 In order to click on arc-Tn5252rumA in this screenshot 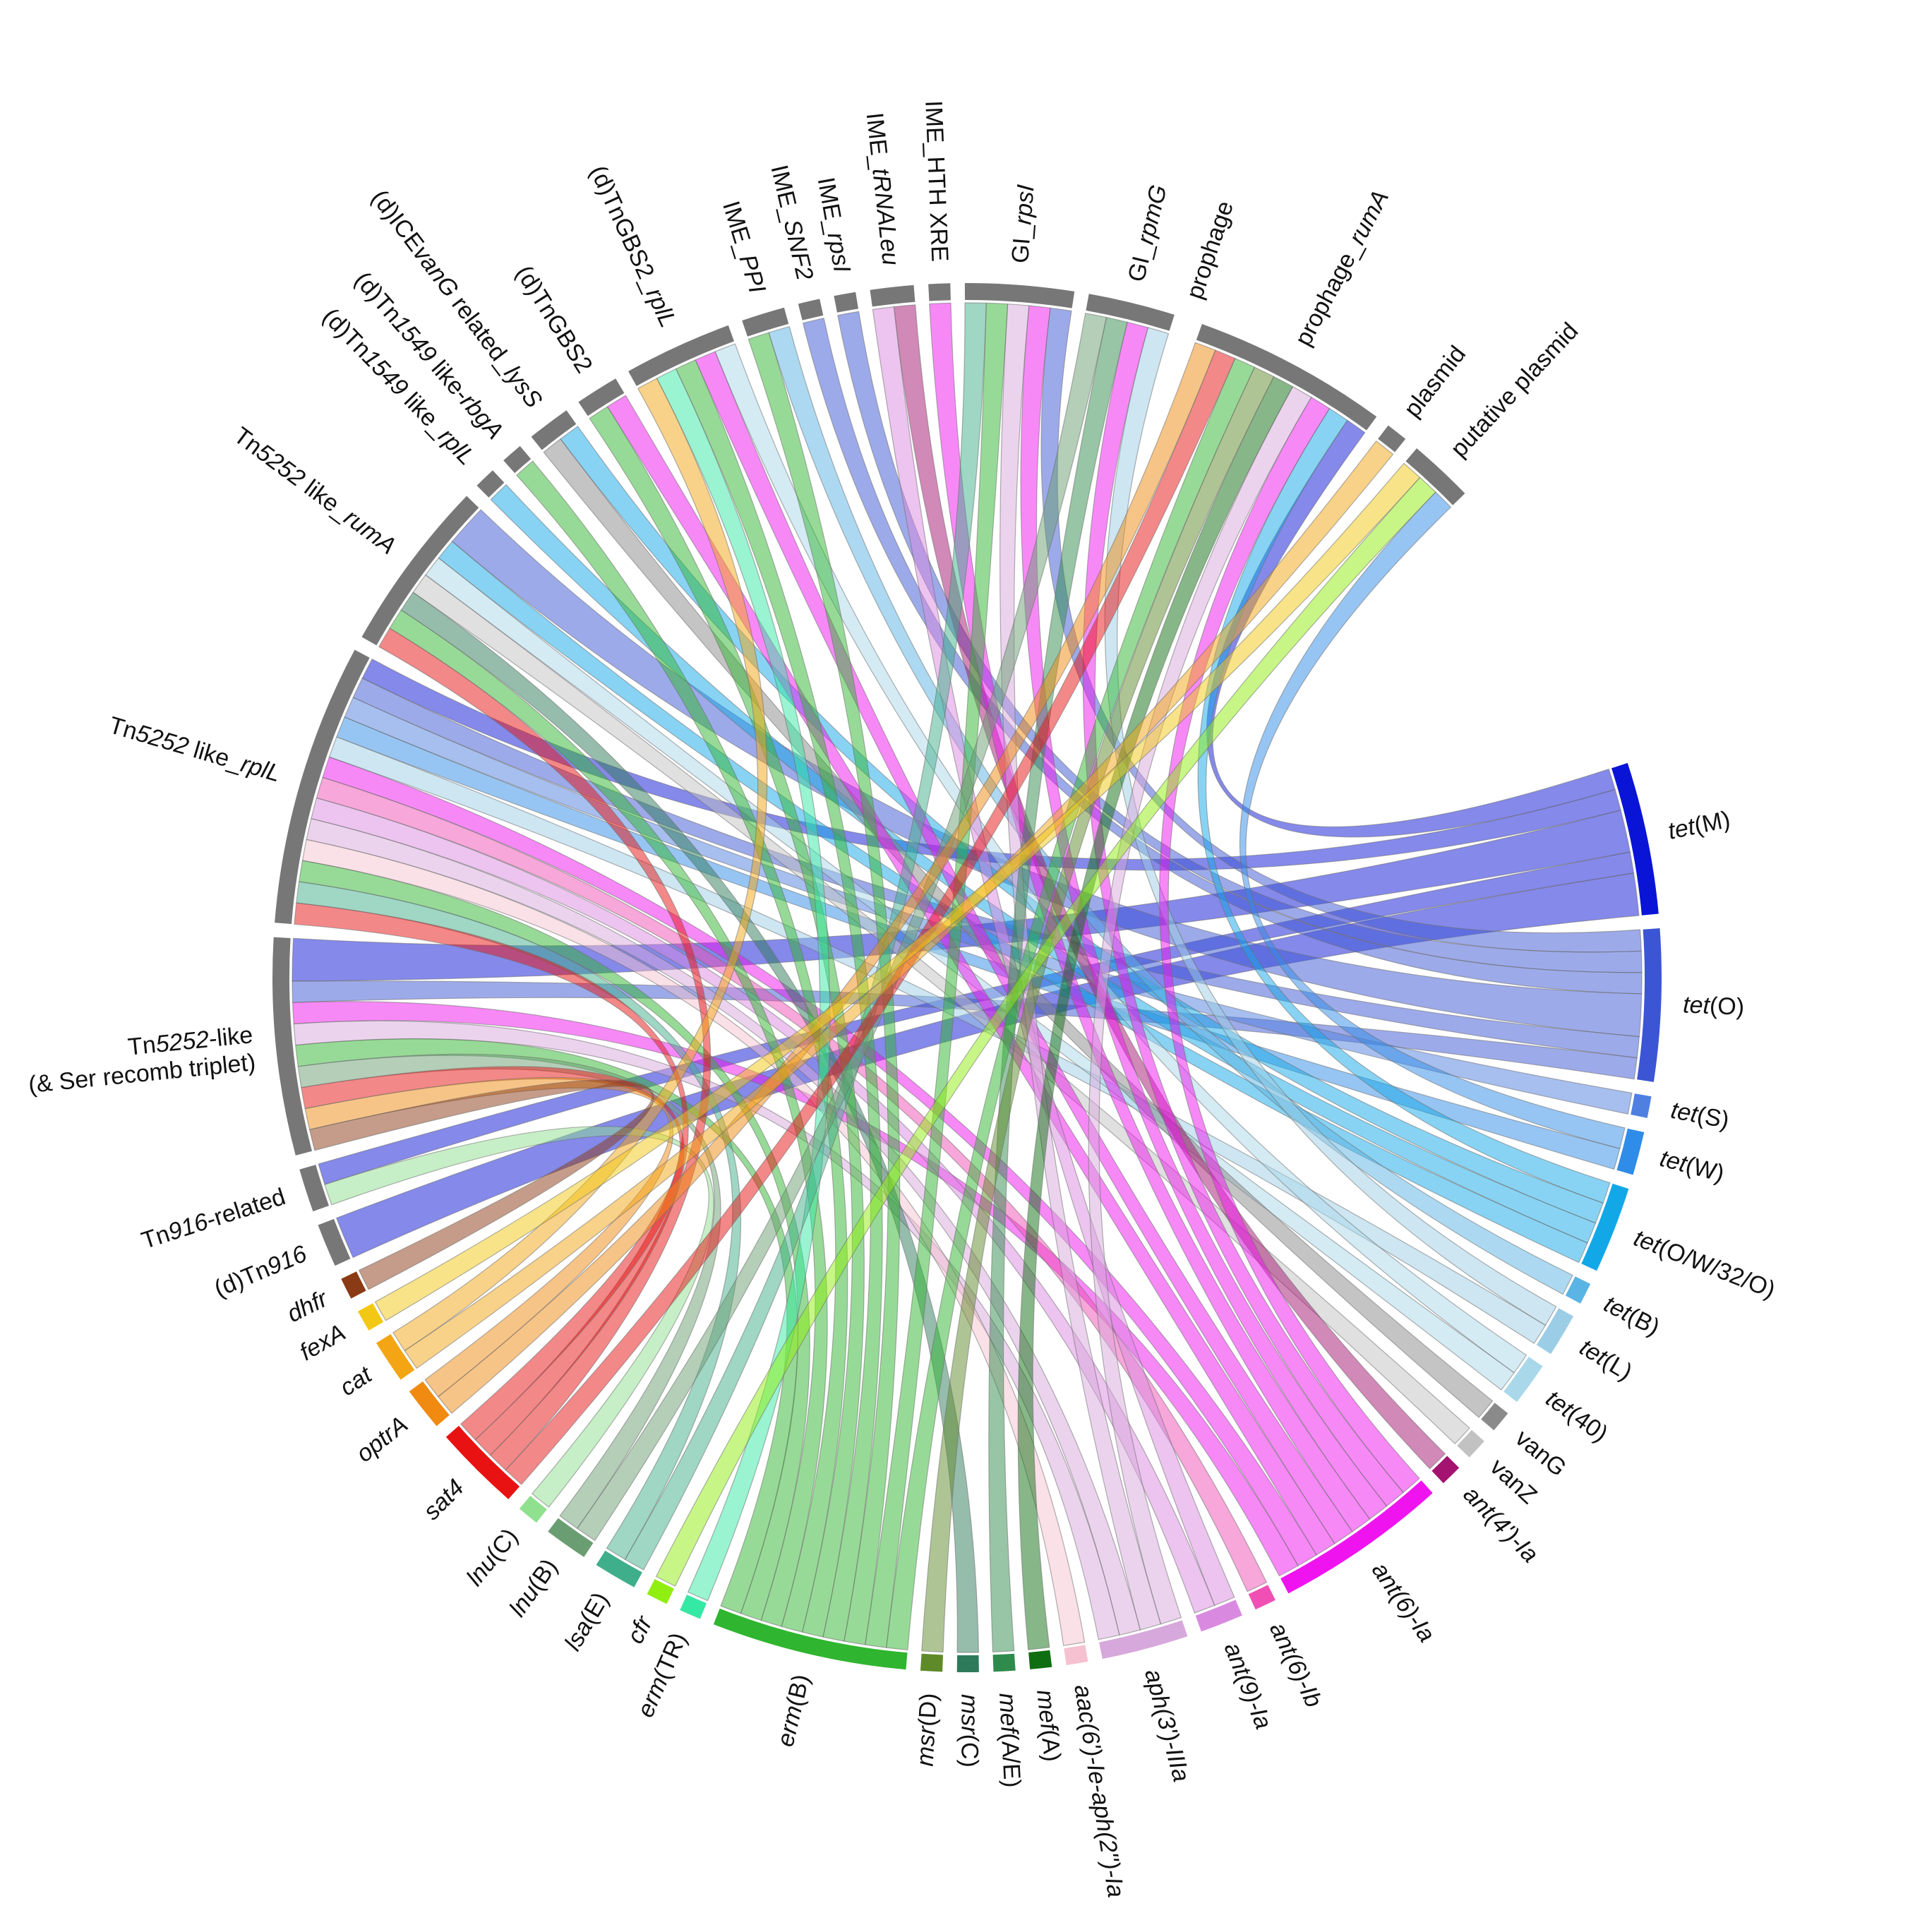, I will do `click(420, 571)`.